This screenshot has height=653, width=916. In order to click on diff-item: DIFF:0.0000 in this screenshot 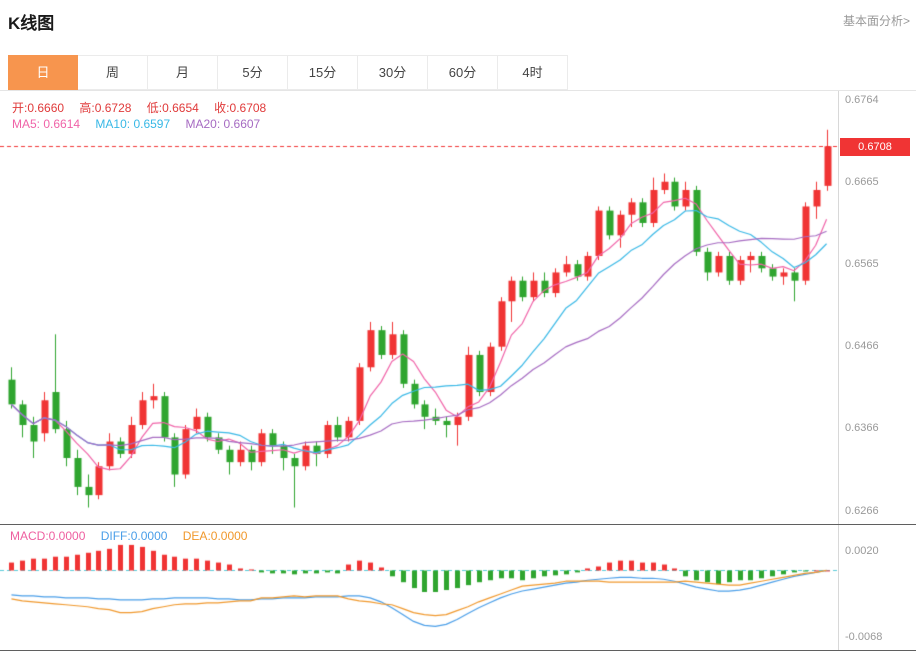, I will do `click(134, 536)`.